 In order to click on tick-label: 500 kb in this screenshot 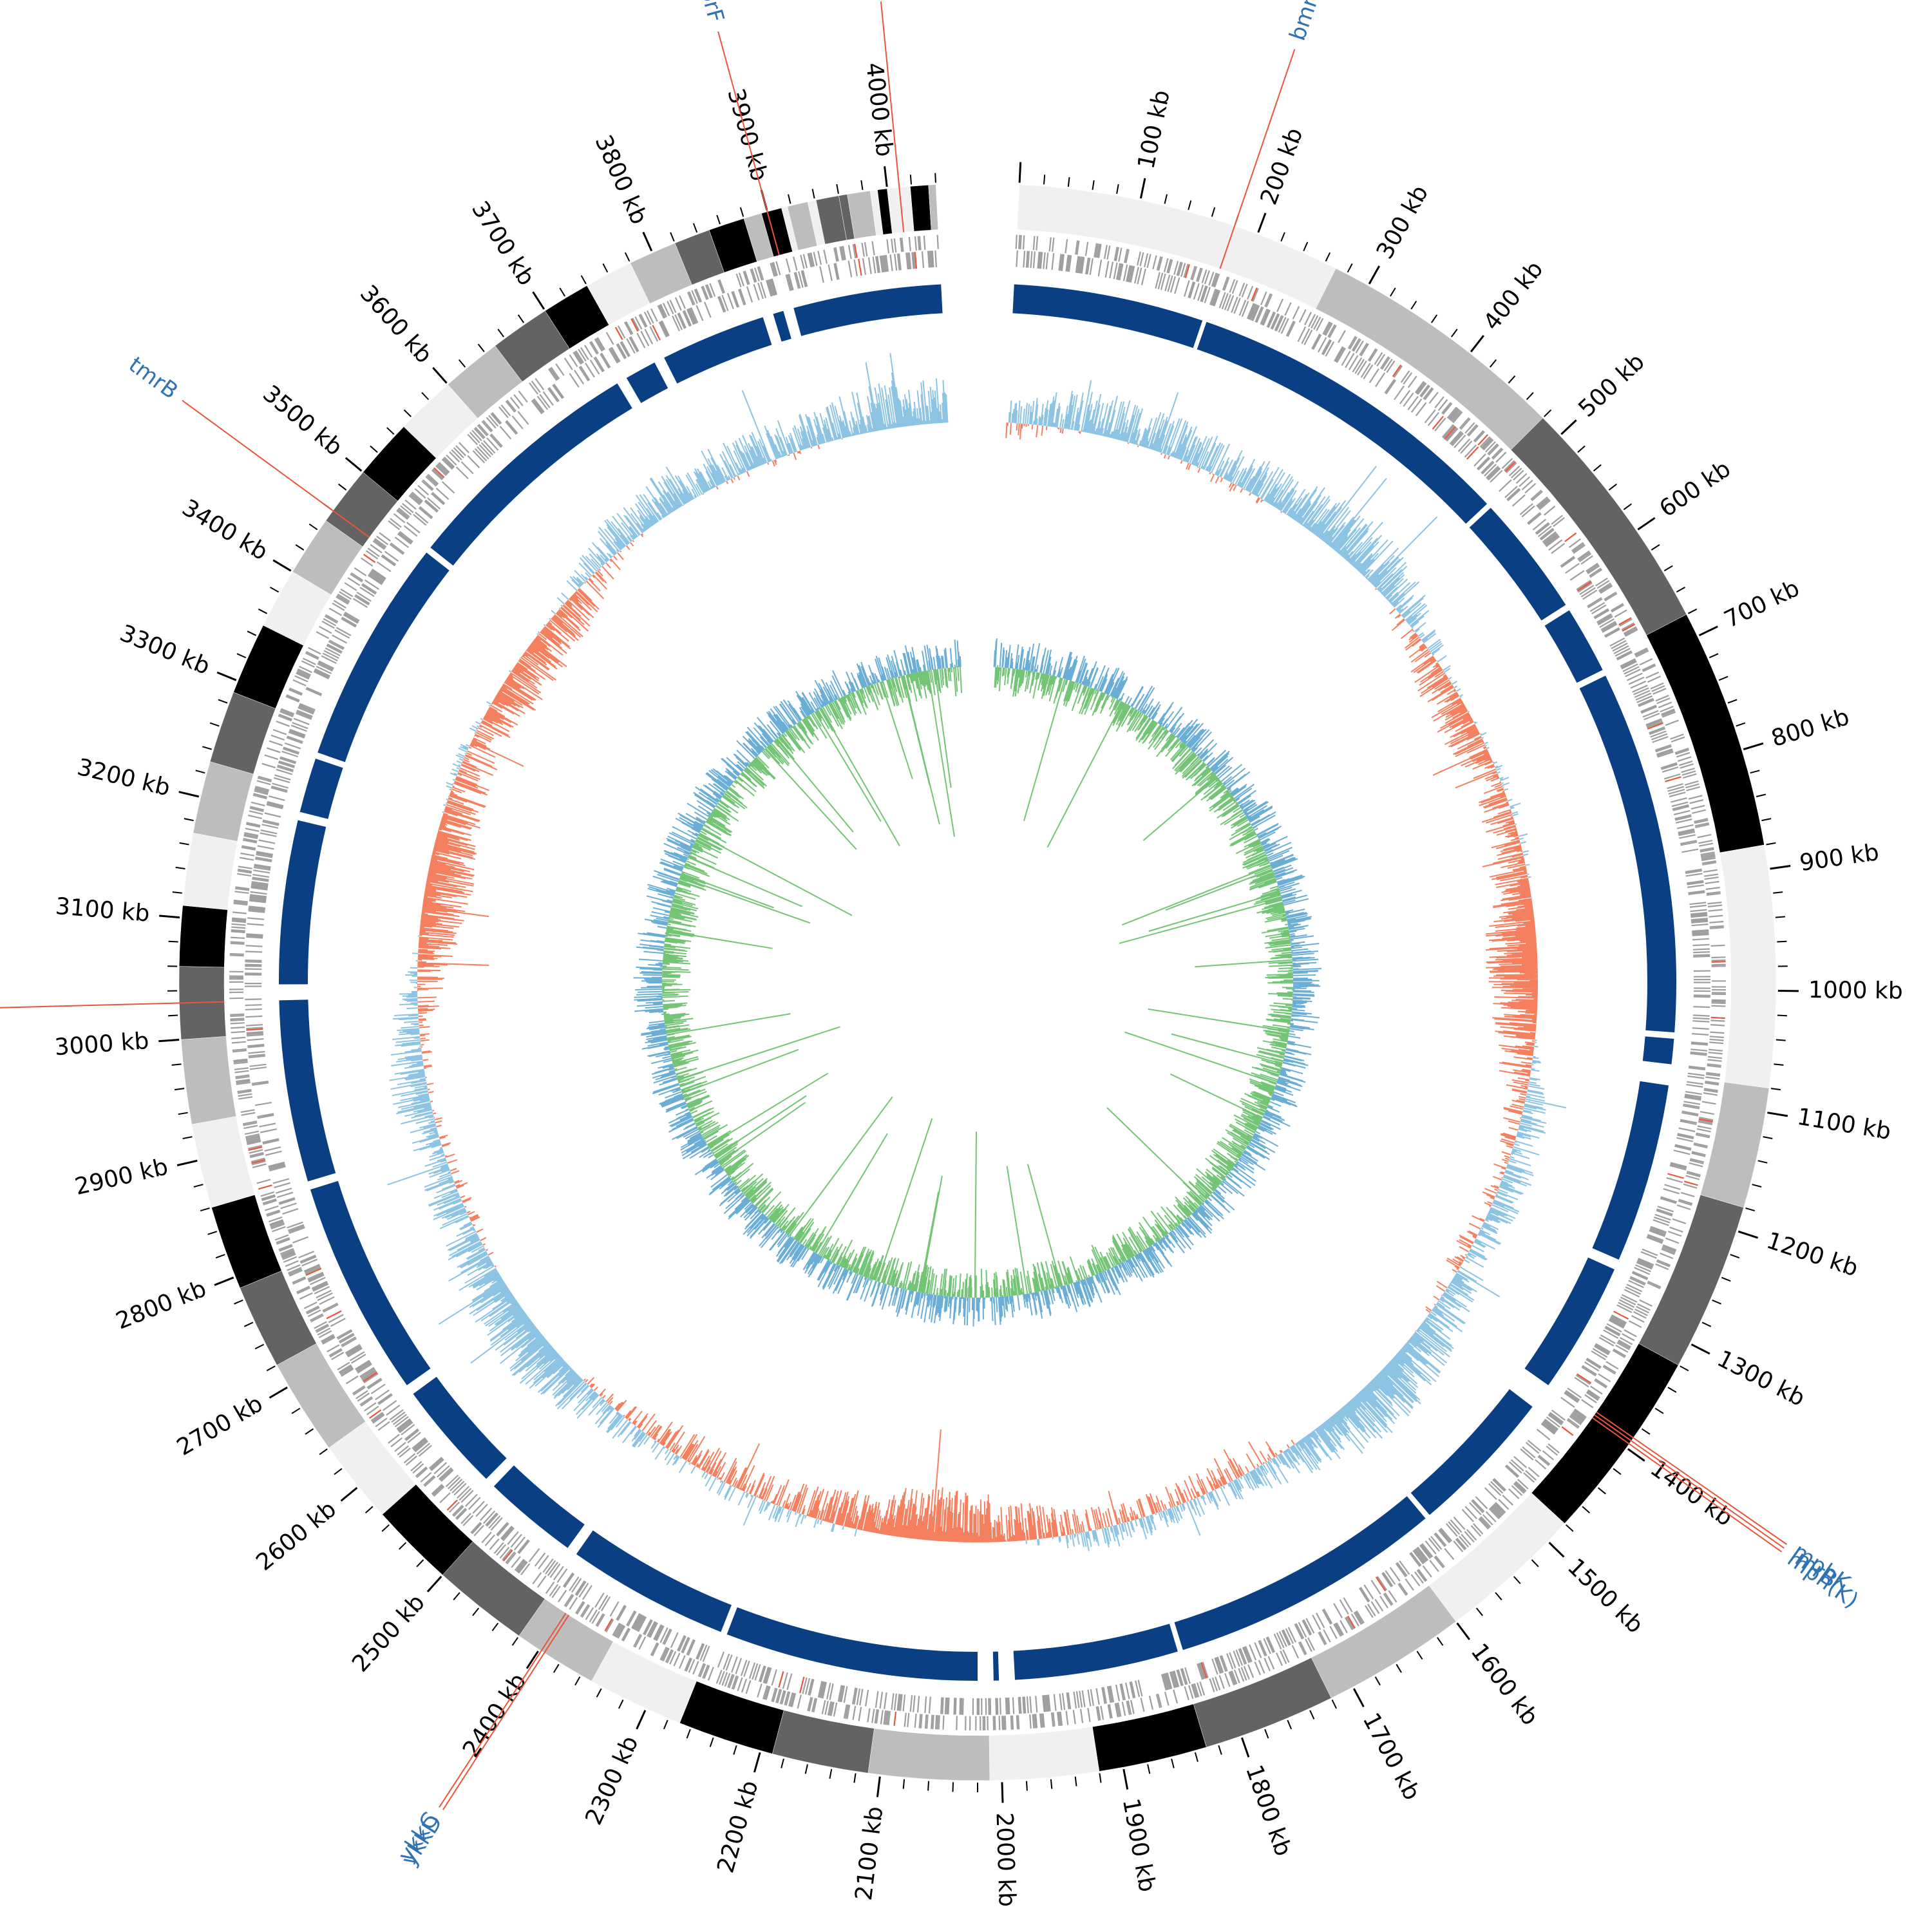, I will do `click(1611, 385)`.